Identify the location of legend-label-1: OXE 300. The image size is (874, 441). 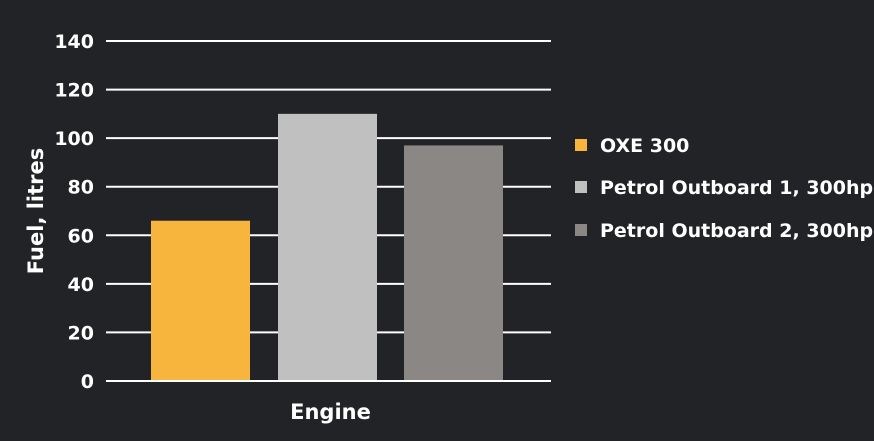
(644, 146).